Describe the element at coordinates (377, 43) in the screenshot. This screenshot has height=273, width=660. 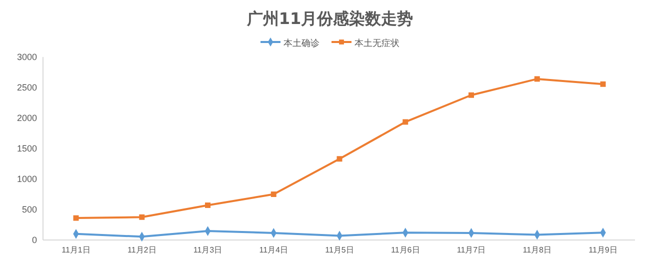
I see `legend-label: 本土无症状` at that location.